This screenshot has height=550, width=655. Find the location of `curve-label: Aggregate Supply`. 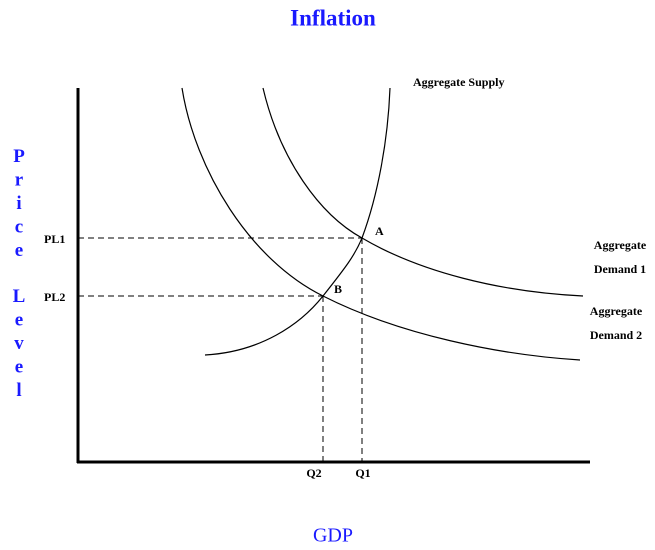

curve-label: Aggregate Supply is located at coordinates (458, 82).